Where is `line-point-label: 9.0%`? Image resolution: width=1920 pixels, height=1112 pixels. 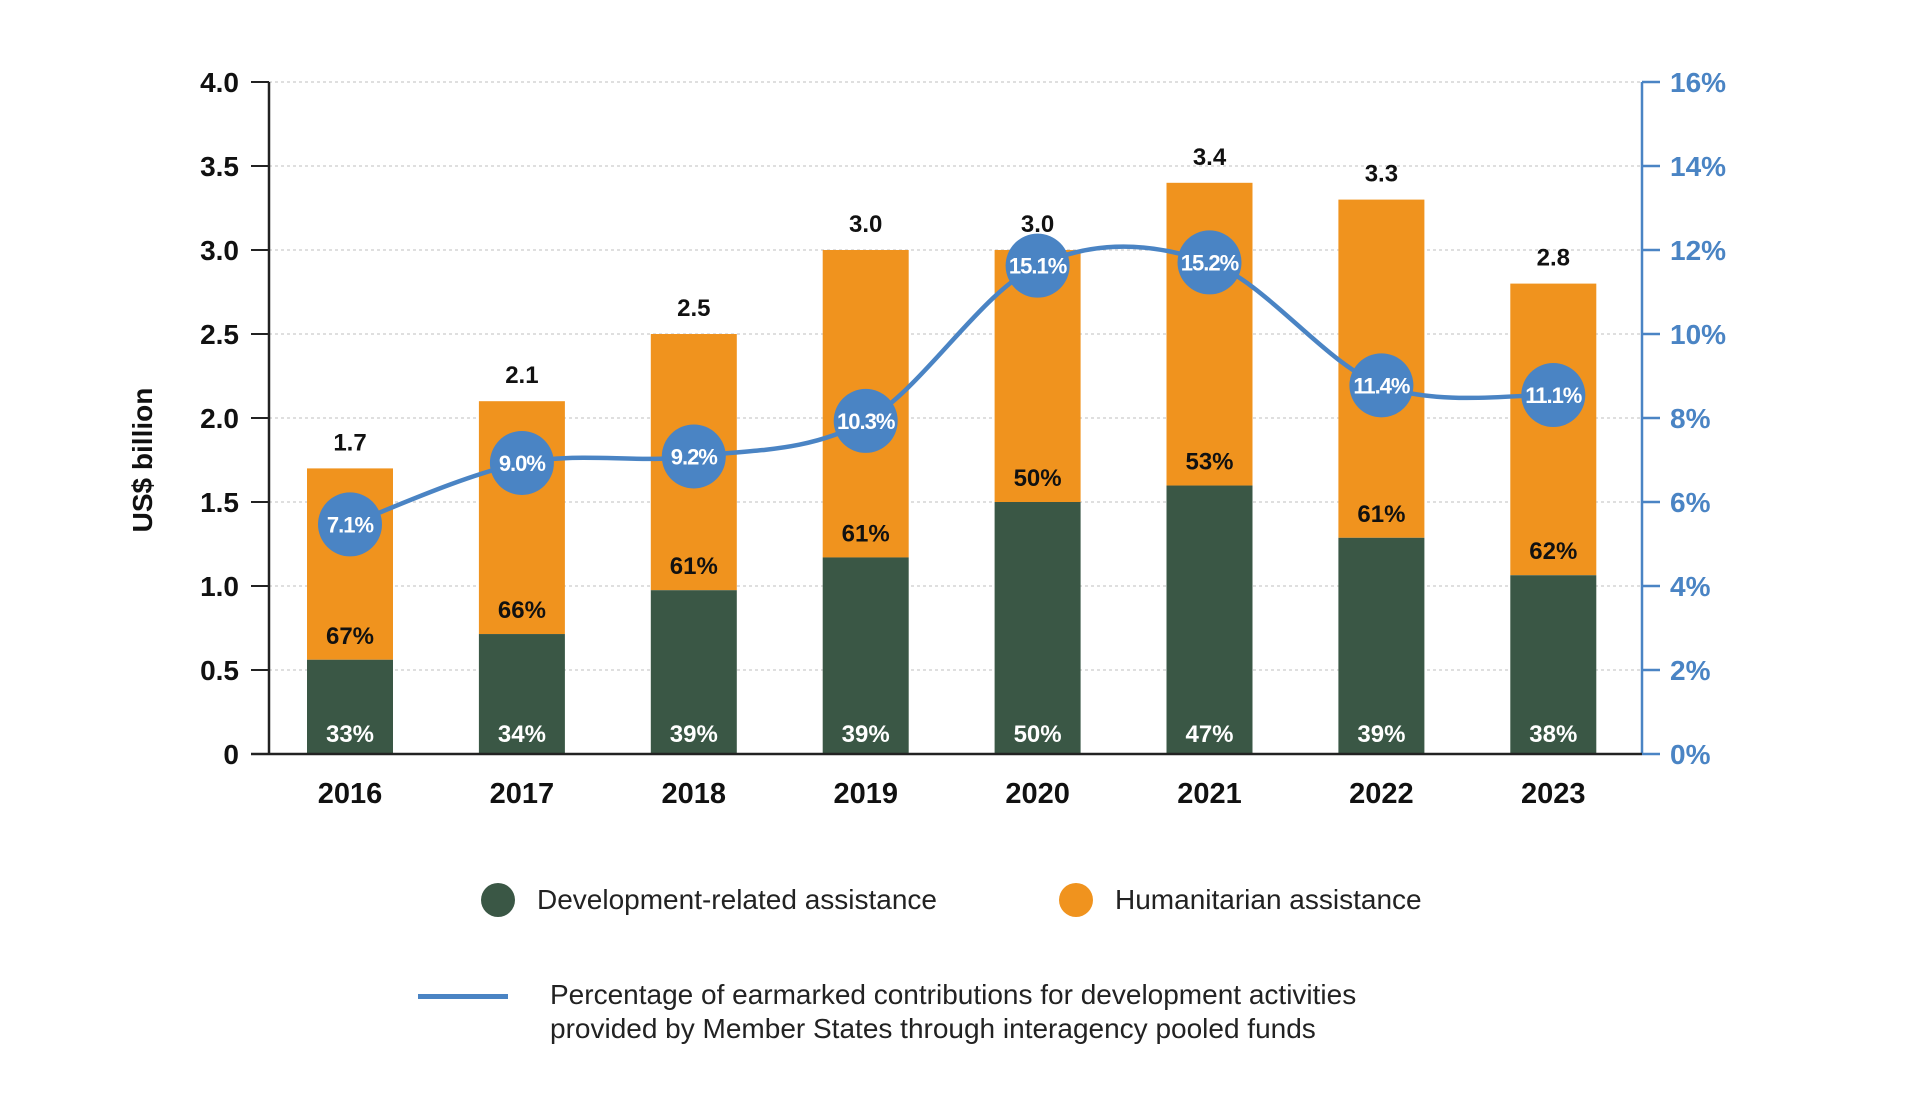
line-point-label: 9.0% is located at coordinates (522, 463).